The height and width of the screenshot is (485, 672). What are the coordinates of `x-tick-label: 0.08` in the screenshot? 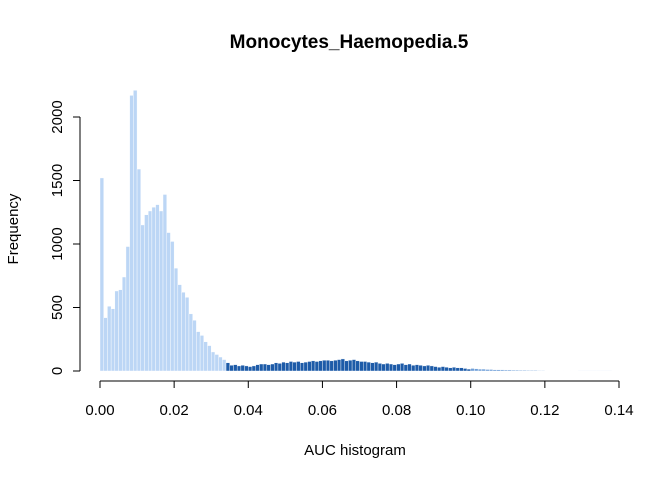 It's located at (396, 410).